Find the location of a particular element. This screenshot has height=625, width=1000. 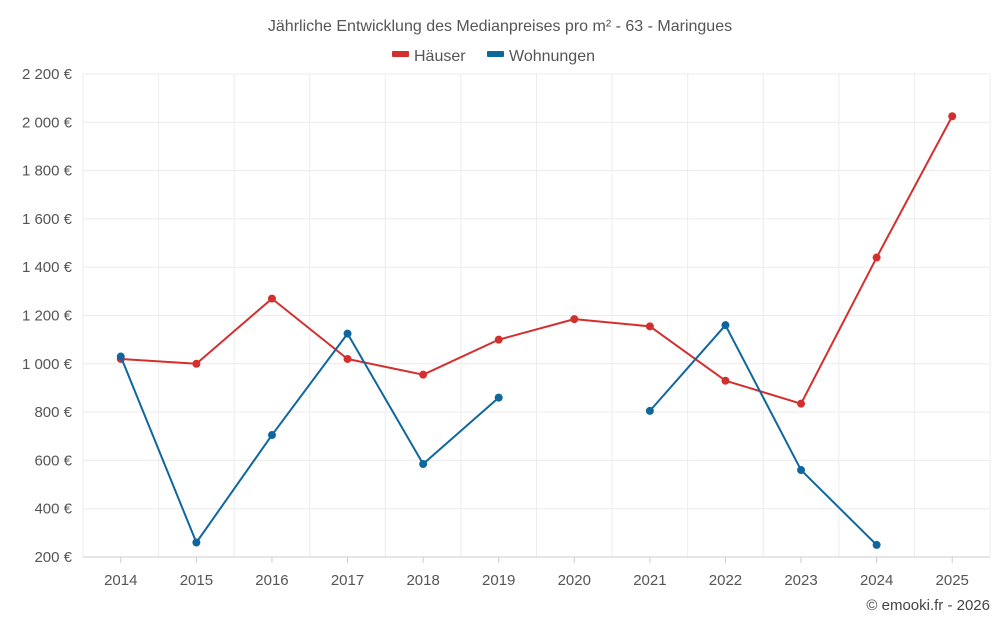

y-tick-label: 600 € is located at coordinates (53, 460).